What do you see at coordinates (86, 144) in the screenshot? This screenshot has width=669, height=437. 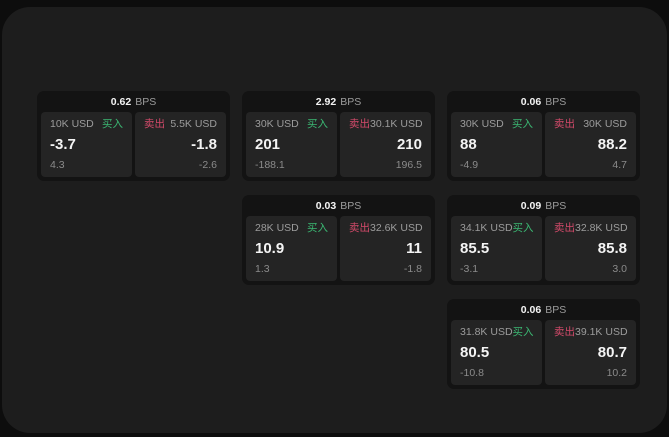 I see `buy-panel: 10K USD 买入 -3.7 4.3` at bounding box center [86, 144].